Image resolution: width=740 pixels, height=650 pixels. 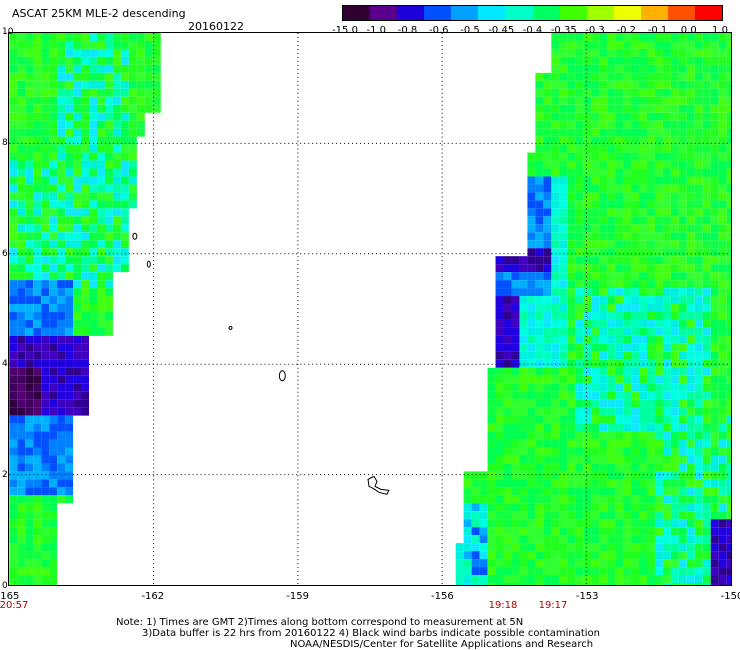 I want to click on colorbar-tick-label: -0.5, so click(x=470, y=30).